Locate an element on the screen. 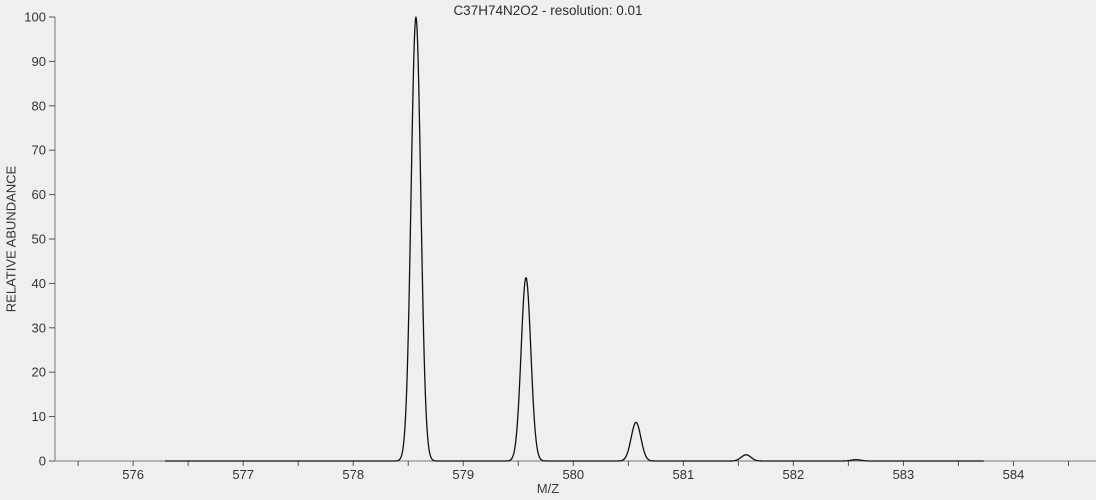  y-tick-label: 10 is located at coordinates (39, 416).